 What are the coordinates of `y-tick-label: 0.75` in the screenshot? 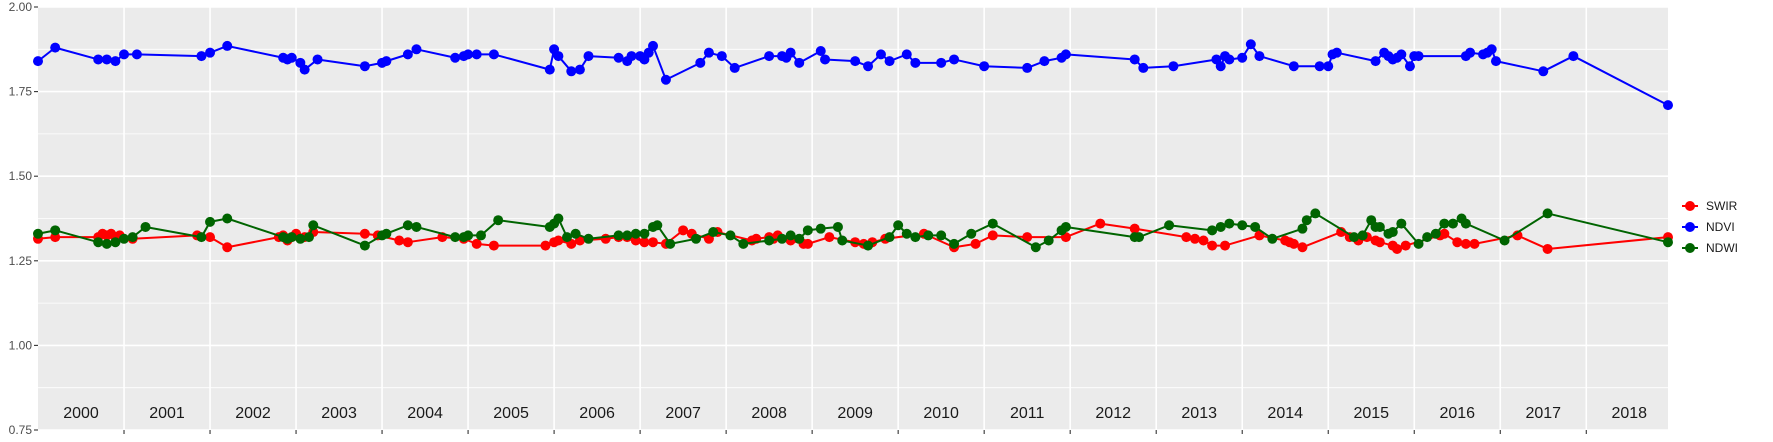 It's located at (21, 430).